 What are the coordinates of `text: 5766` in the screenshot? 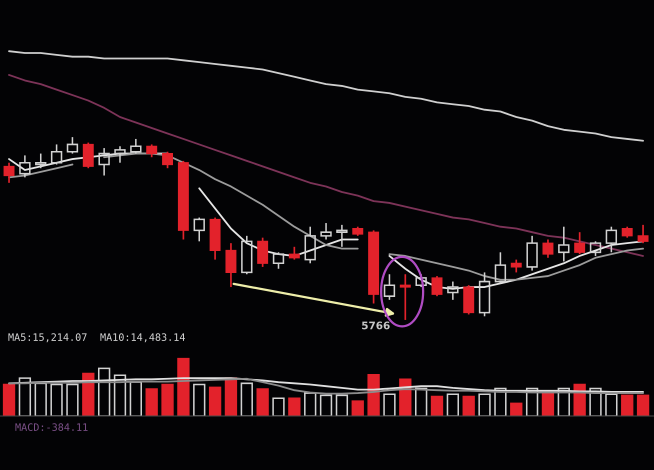 It's located at (376, 325).